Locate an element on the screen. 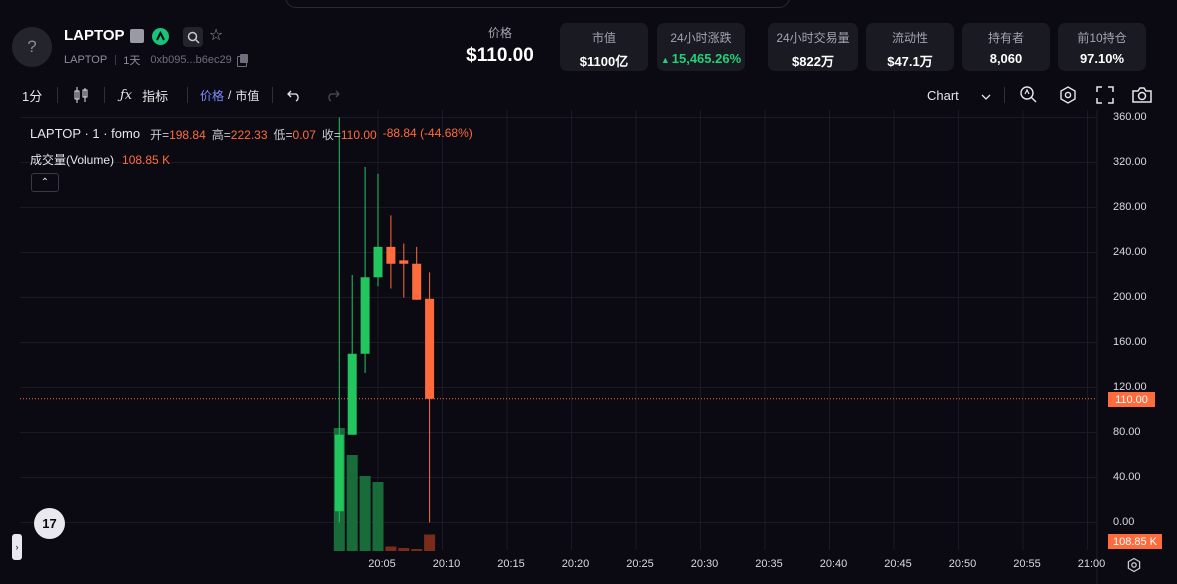 This screenshot has width=1177, height=584. search-icon is located at coordinates (193, 37).